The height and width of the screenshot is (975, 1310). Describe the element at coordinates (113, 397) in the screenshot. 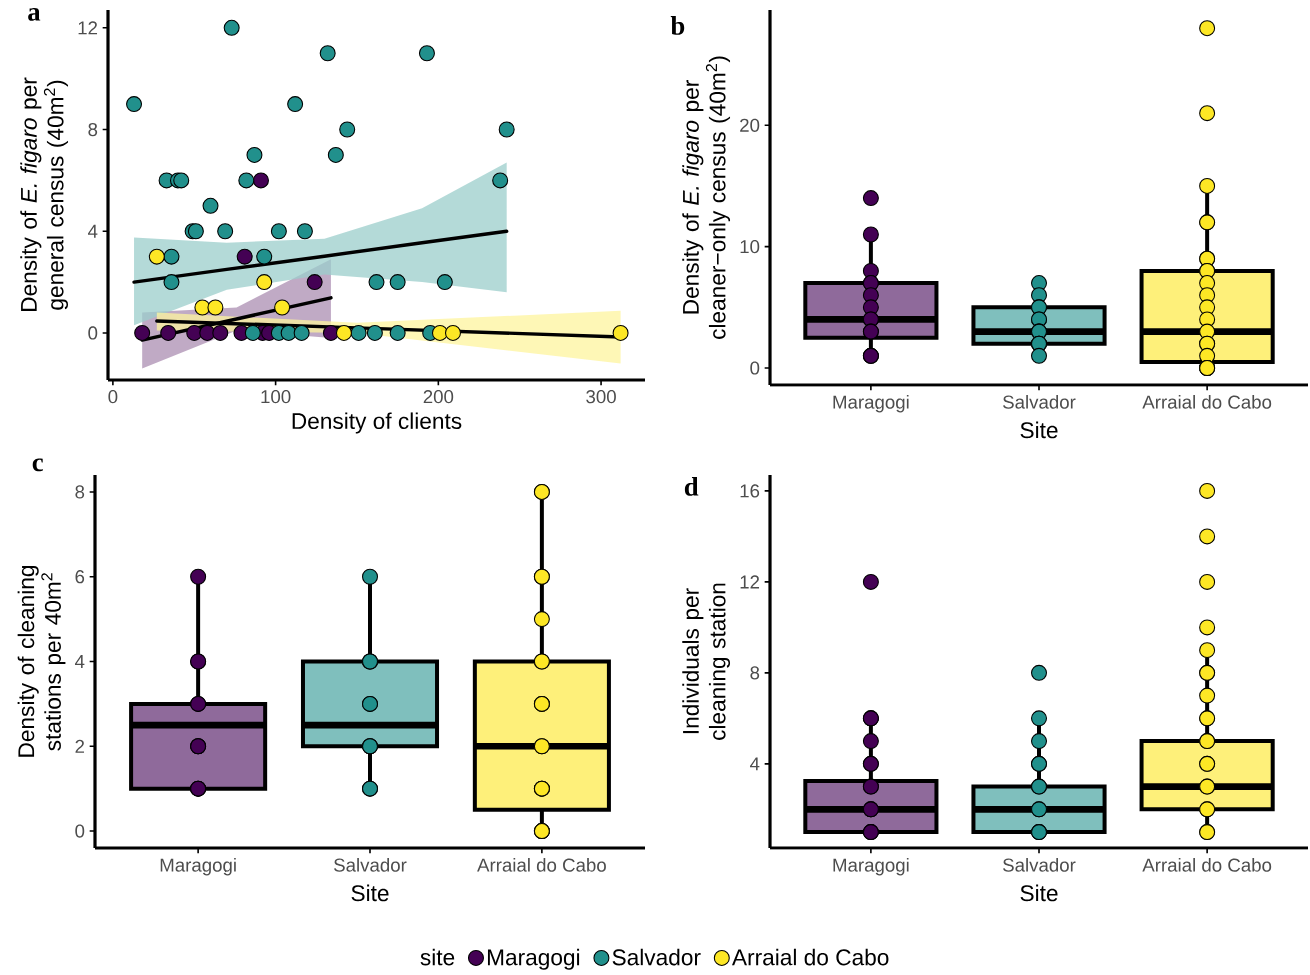

I see `x-tick-label: 0` at that location.